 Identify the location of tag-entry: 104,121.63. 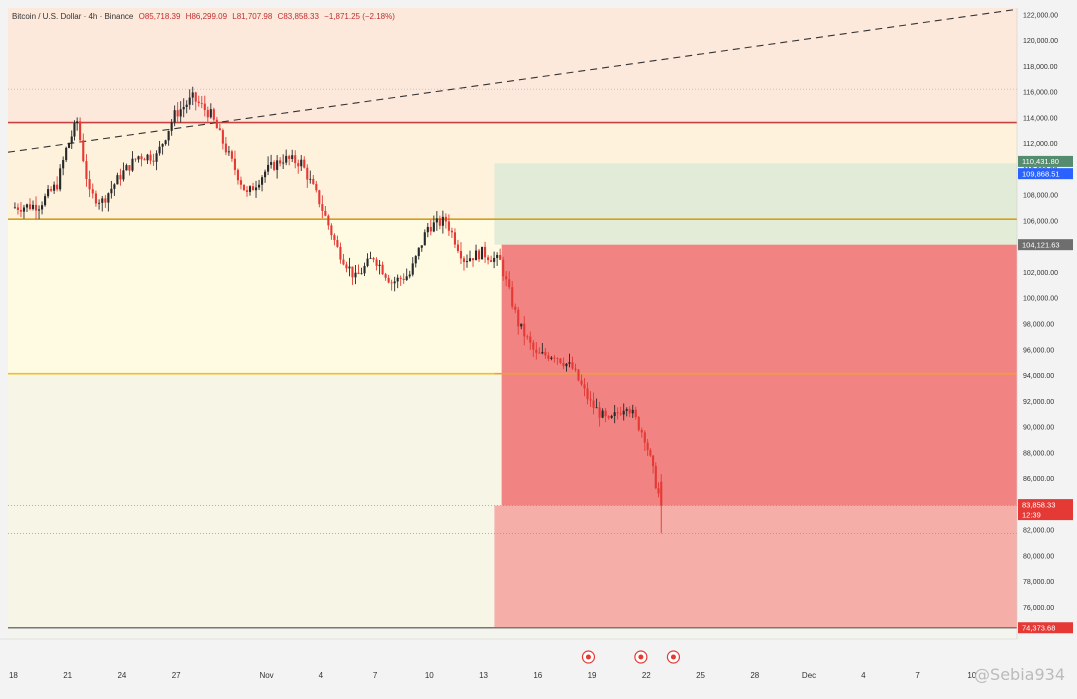
(1041, 244).